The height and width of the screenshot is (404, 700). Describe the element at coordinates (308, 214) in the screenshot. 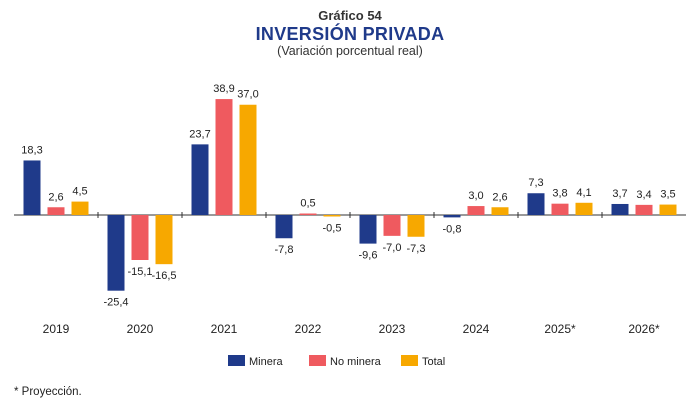

I see `bar-no-minera-2022` at that location.